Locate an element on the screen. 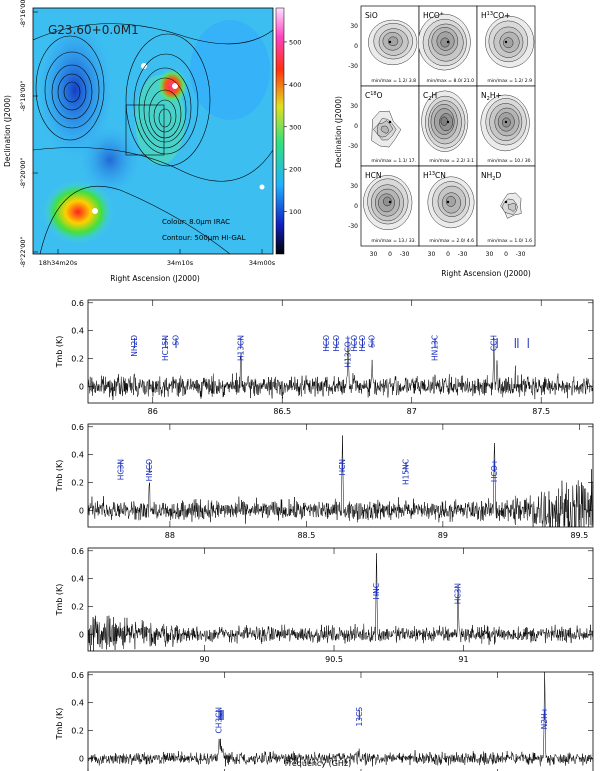 The image size is (600, 771). colorbar-tick: 100 is located at coordinates (295, 212).